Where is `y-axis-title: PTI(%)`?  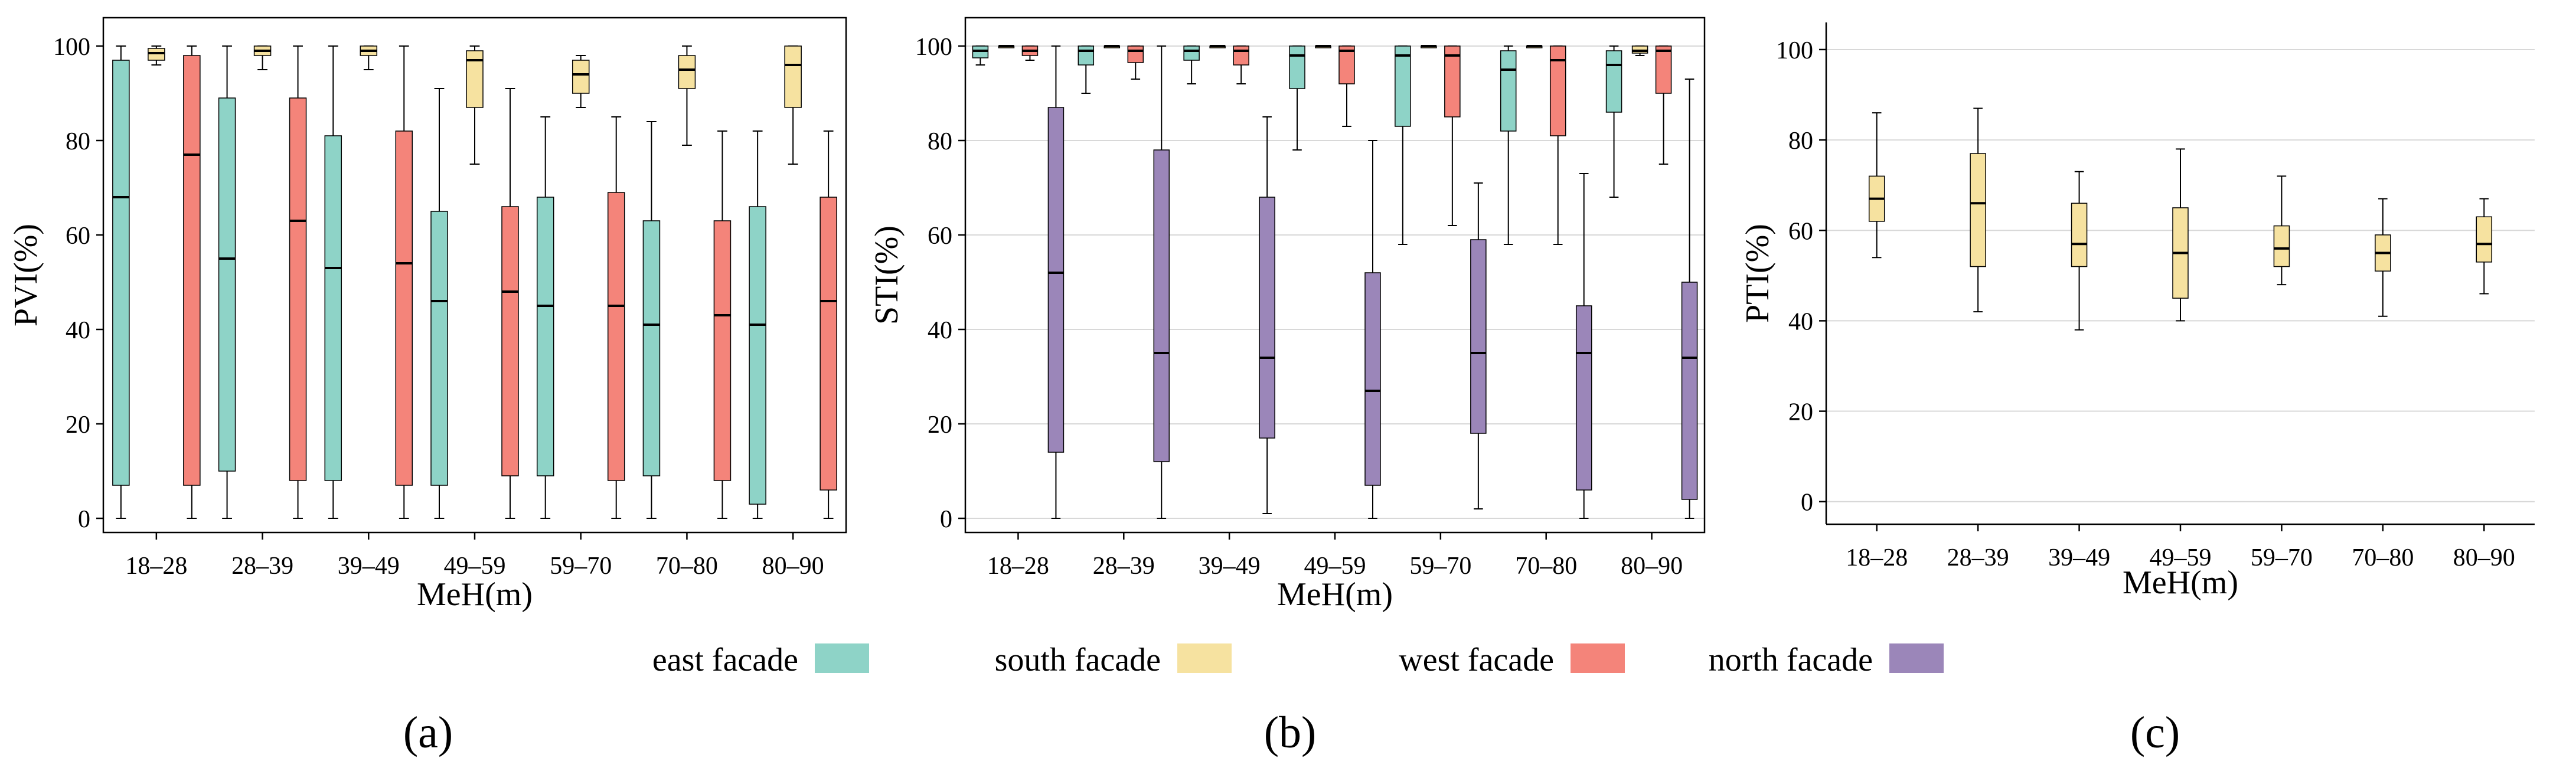 y-axis-title: PTI(%) is located at coordinates (1757, 273).